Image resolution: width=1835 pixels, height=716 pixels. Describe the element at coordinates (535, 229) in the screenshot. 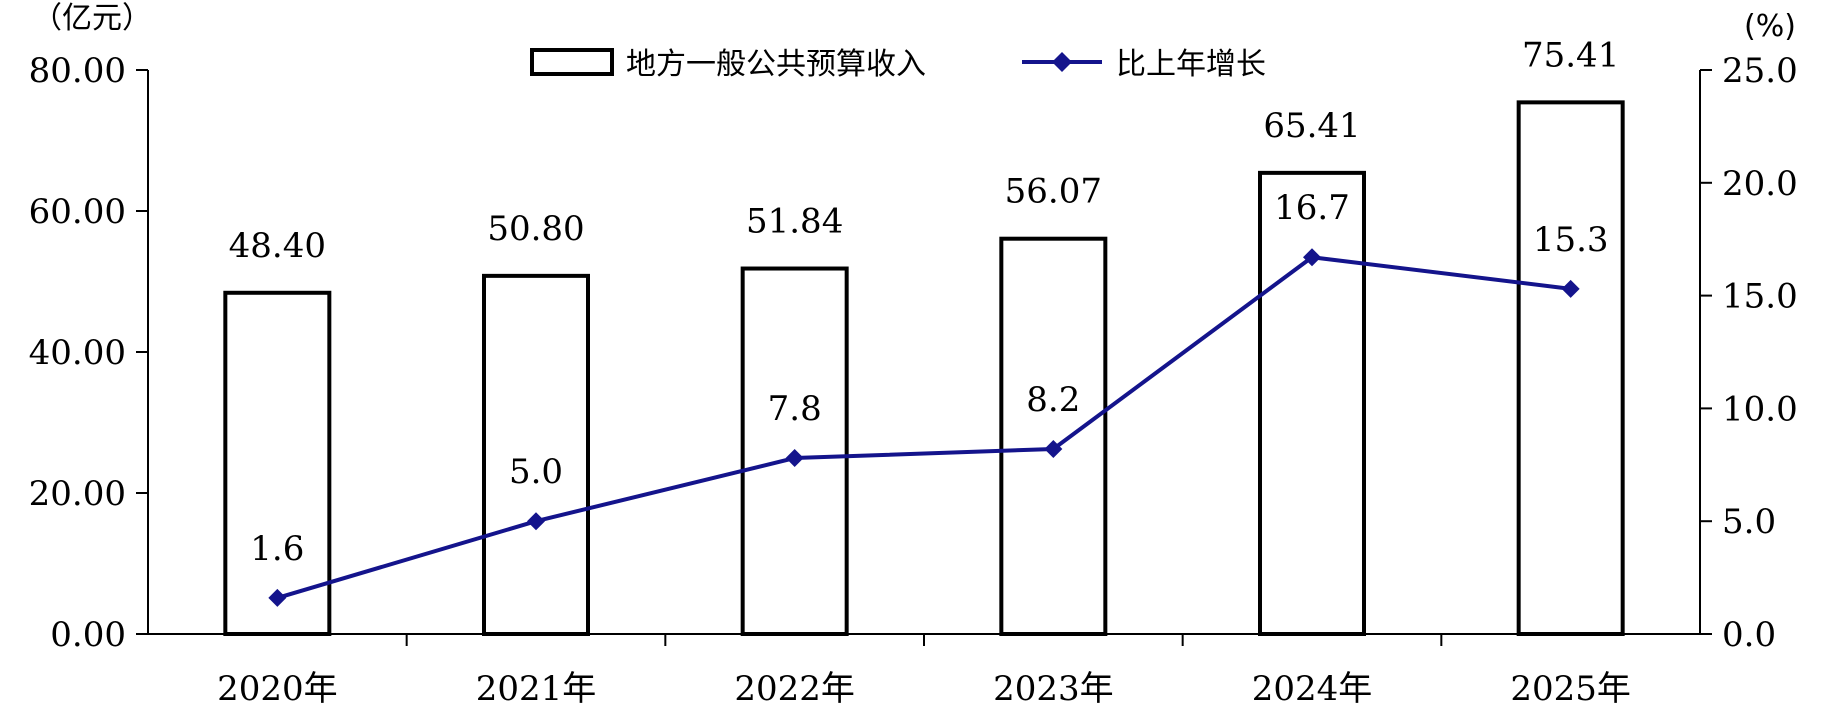

I see `bar-value-label: 50.80` at that location.